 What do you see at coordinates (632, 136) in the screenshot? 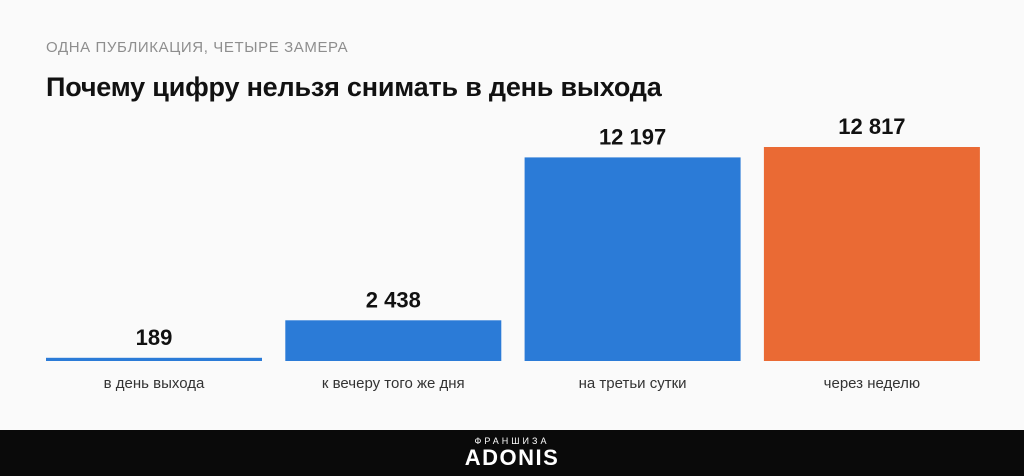
I see `value-label-3: 12 197` at bounding box center [632, 136].